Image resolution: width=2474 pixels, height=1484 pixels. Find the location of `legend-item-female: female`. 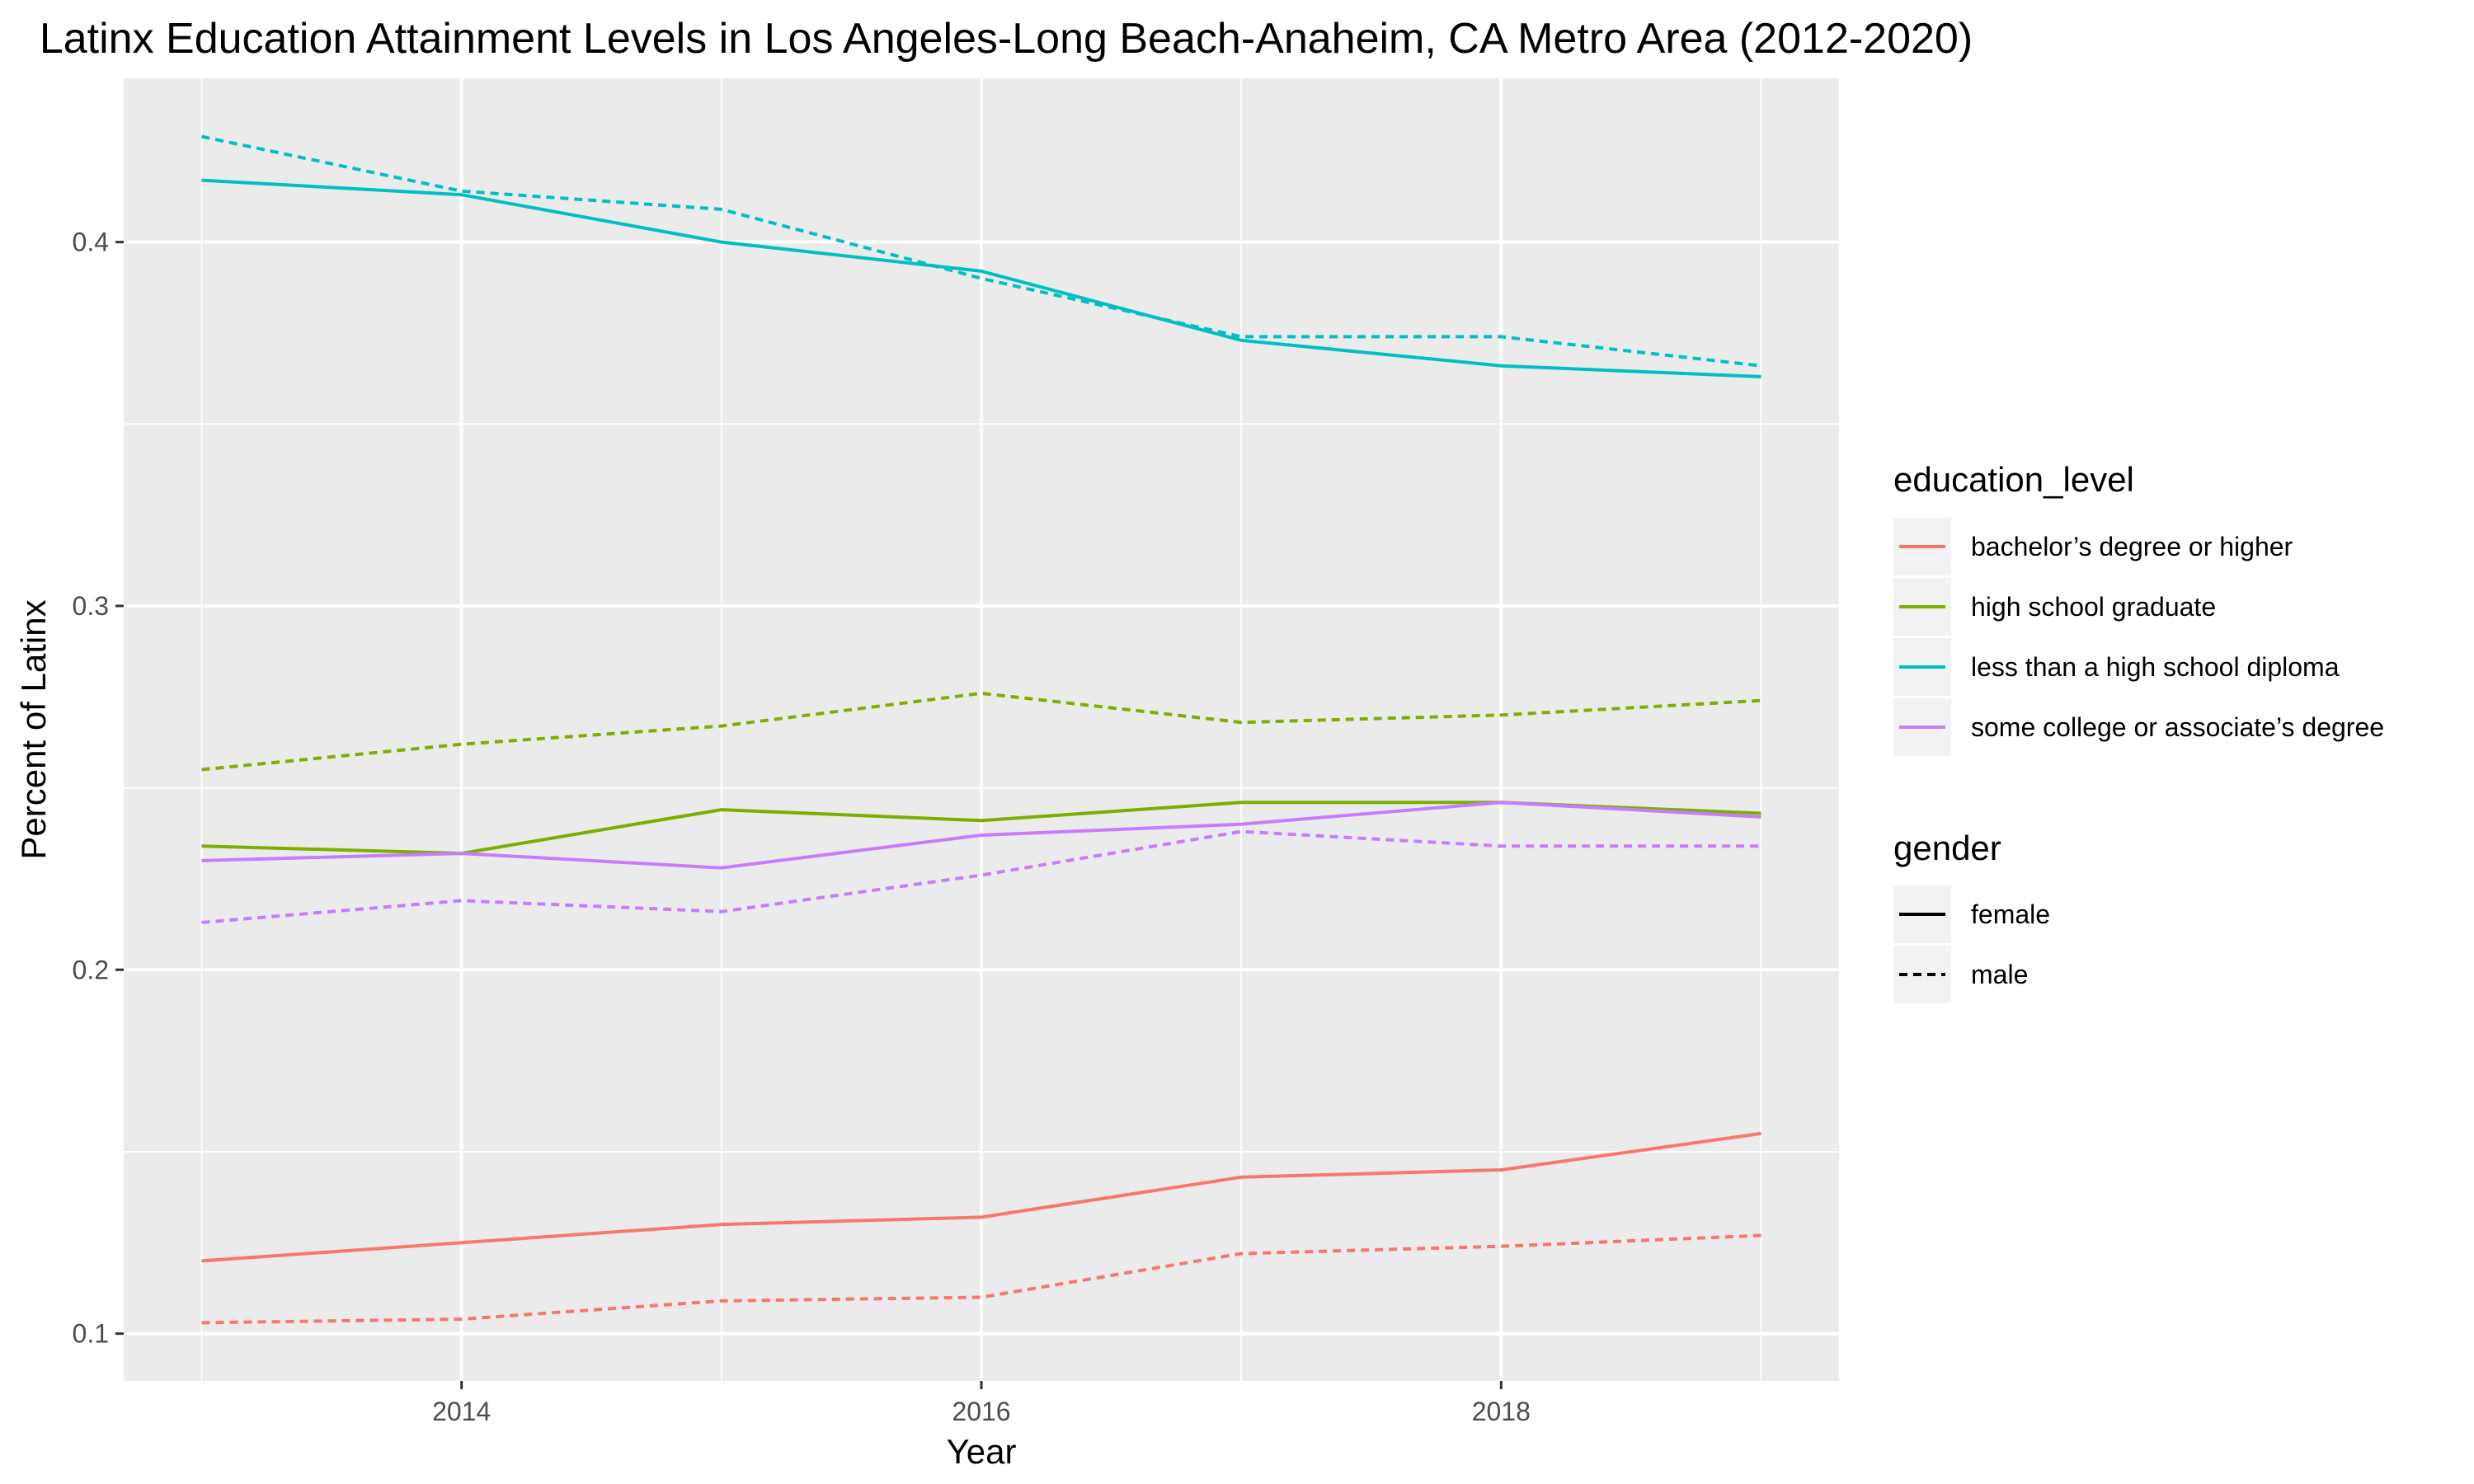

legend-item-female: female is located at coordinates (1971, 914).